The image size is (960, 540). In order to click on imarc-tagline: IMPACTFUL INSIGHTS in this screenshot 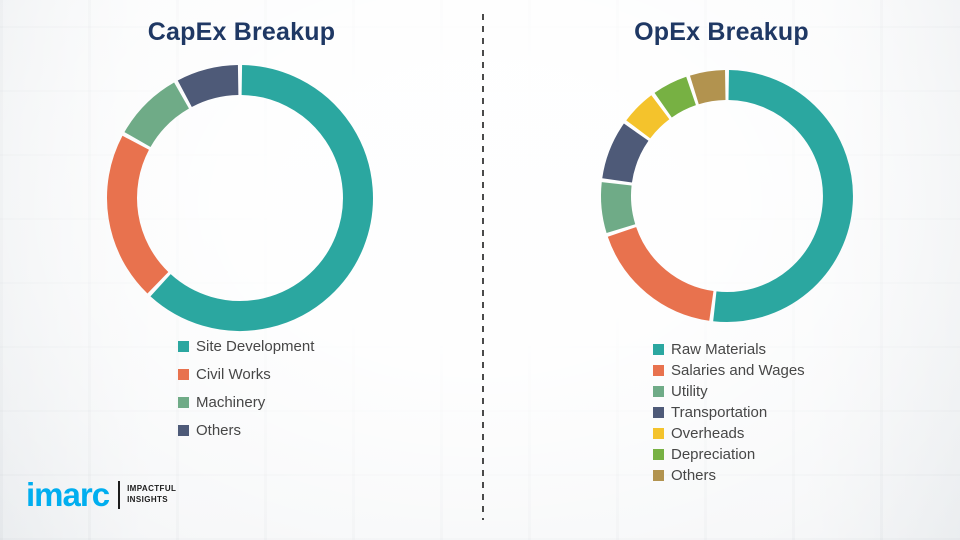, I will do `click(151, 495)`.